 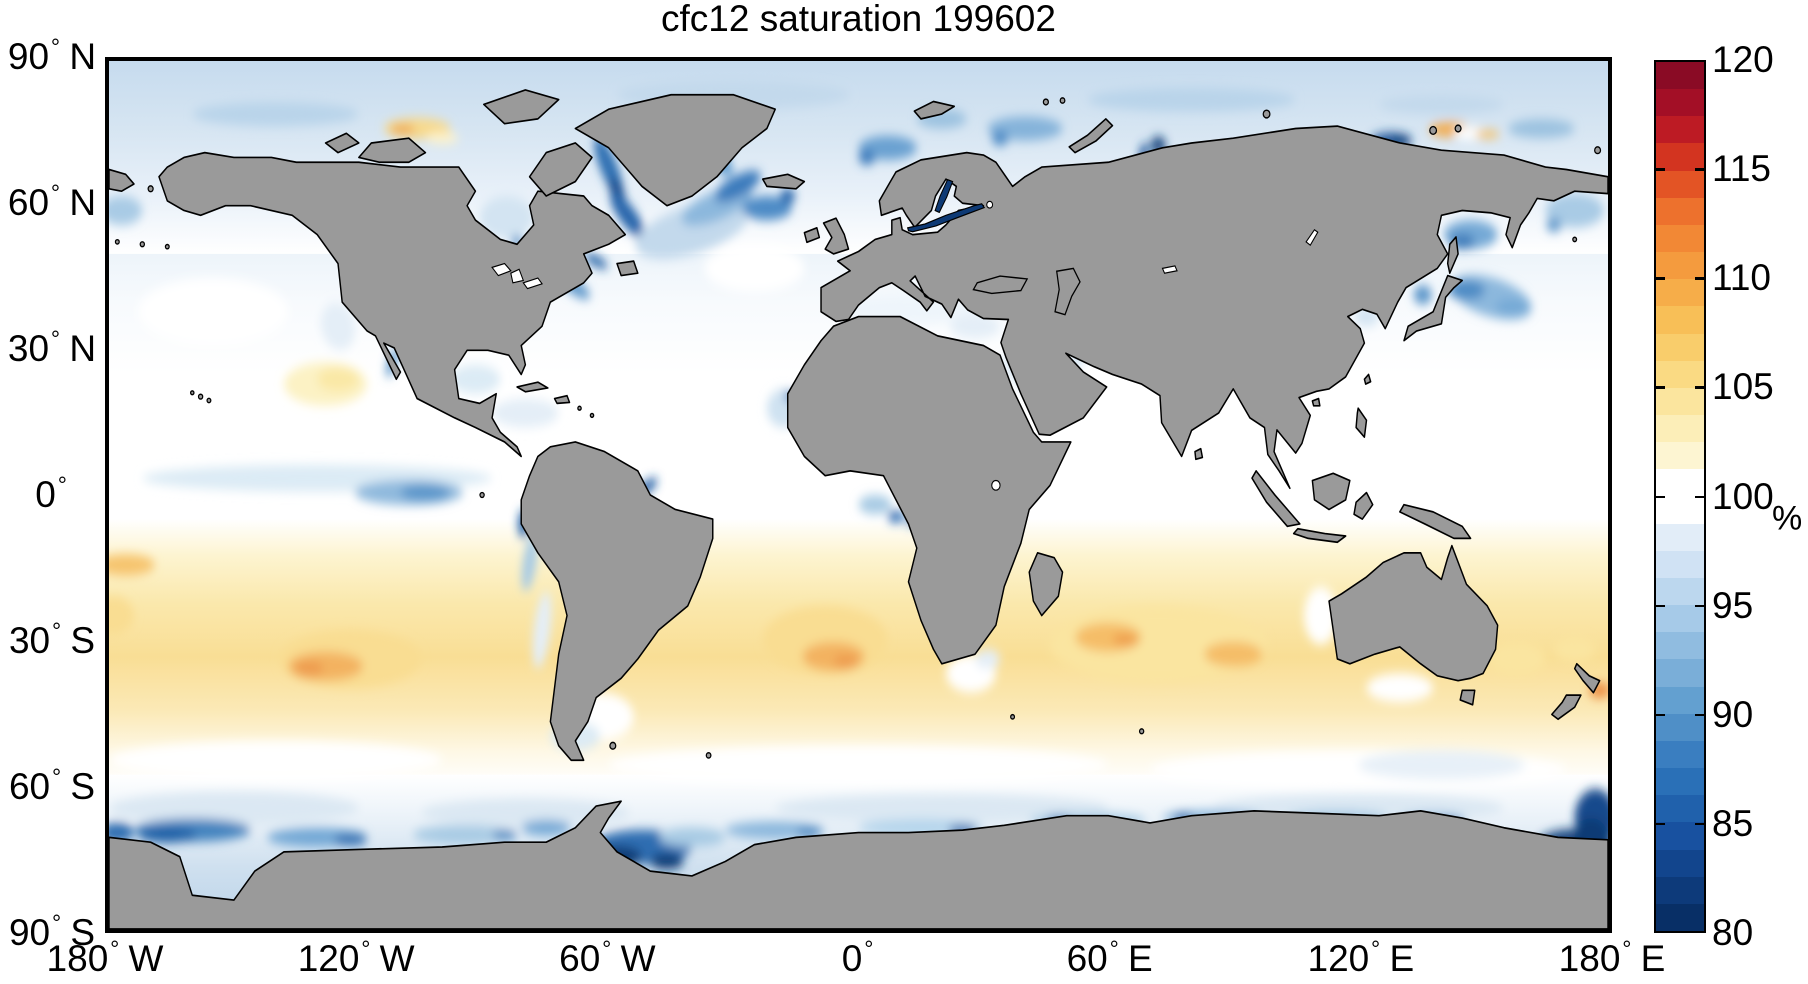 I want to click on lake-erie-ontario, so click(x=532, y=283).